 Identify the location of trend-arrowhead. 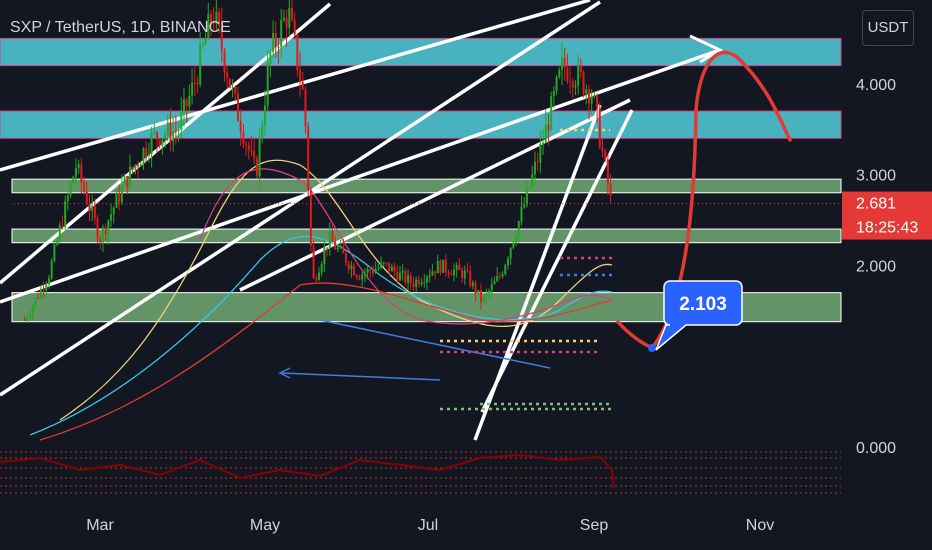
(706, 49).